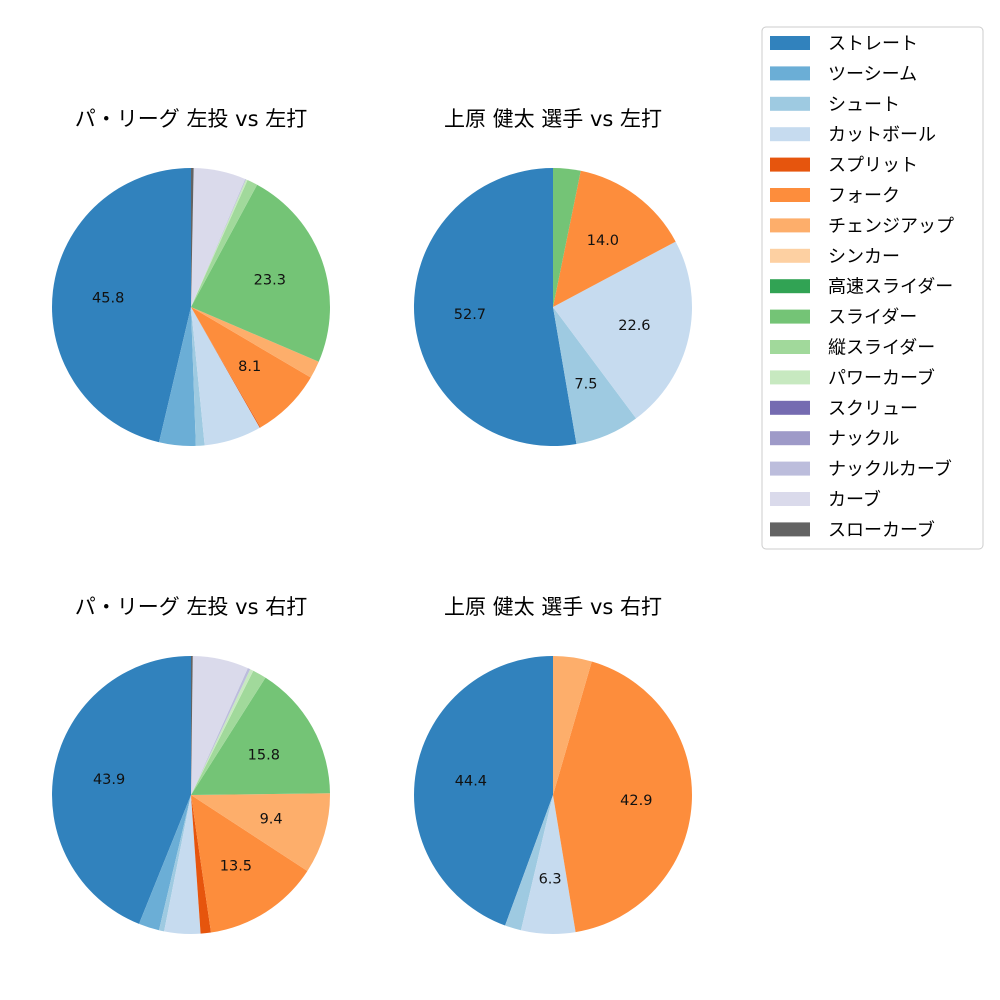  I want to click on legend-label: フォーク, so click(864, 196).